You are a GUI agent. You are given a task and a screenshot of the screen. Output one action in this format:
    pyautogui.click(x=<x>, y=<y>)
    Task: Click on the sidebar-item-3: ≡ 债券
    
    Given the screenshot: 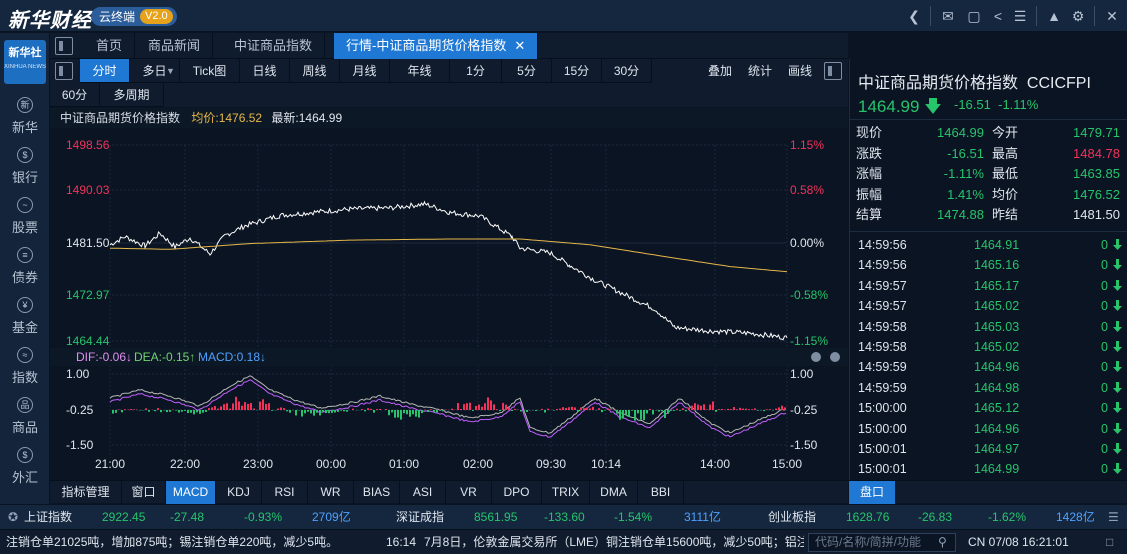 What is the action you would take?
    pyautogui.click(x=25, y=266)
    